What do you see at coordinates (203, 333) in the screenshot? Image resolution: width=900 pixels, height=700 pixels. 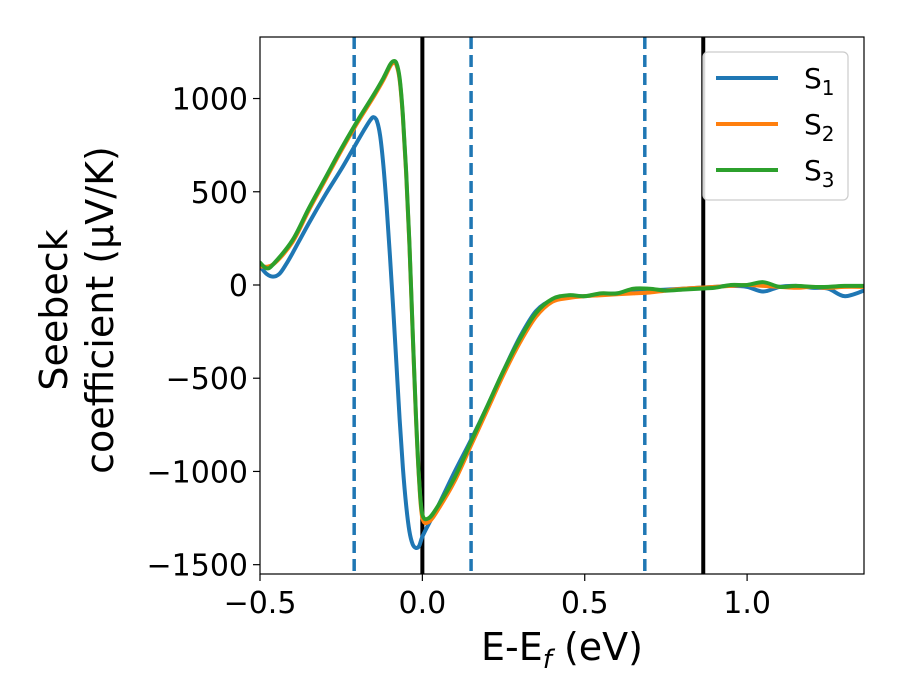 I see `y-axis: −1500 −1000 −500 0 500 1000` at bounding box center [203, 333].